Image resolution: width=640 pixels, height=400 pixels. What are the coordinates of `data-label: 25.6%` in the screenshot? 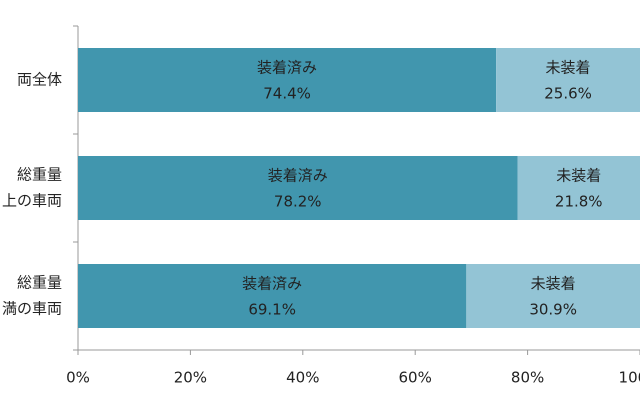 It's located at (568, 94).